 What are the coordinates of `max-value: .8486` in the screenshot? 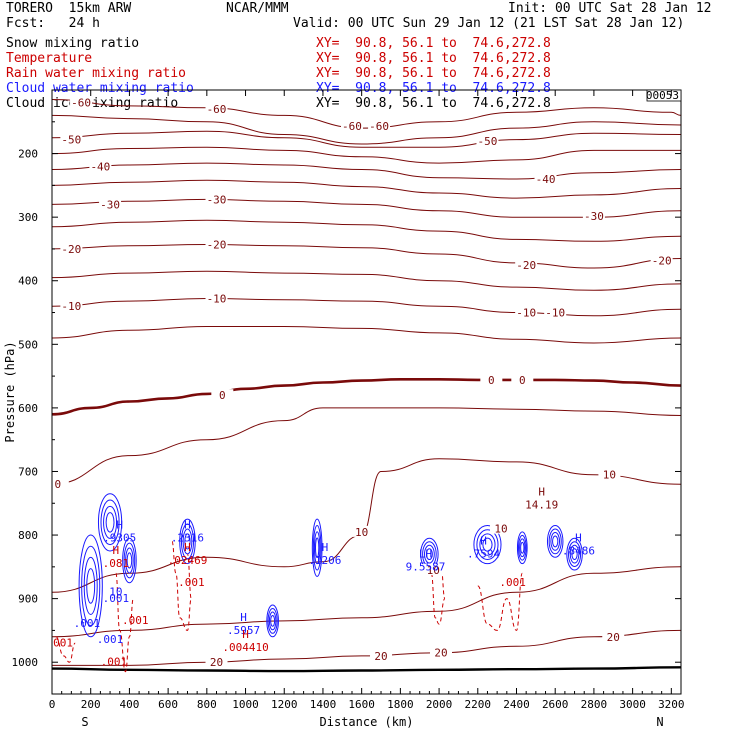 It's located at (578, 550).